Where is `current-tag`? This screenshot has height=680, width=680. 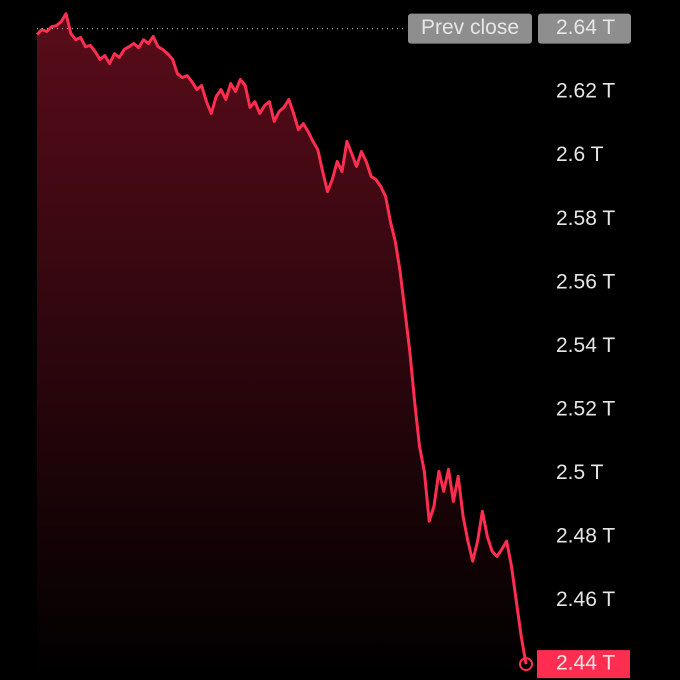 current-tag is located at coordinates (583, 664).